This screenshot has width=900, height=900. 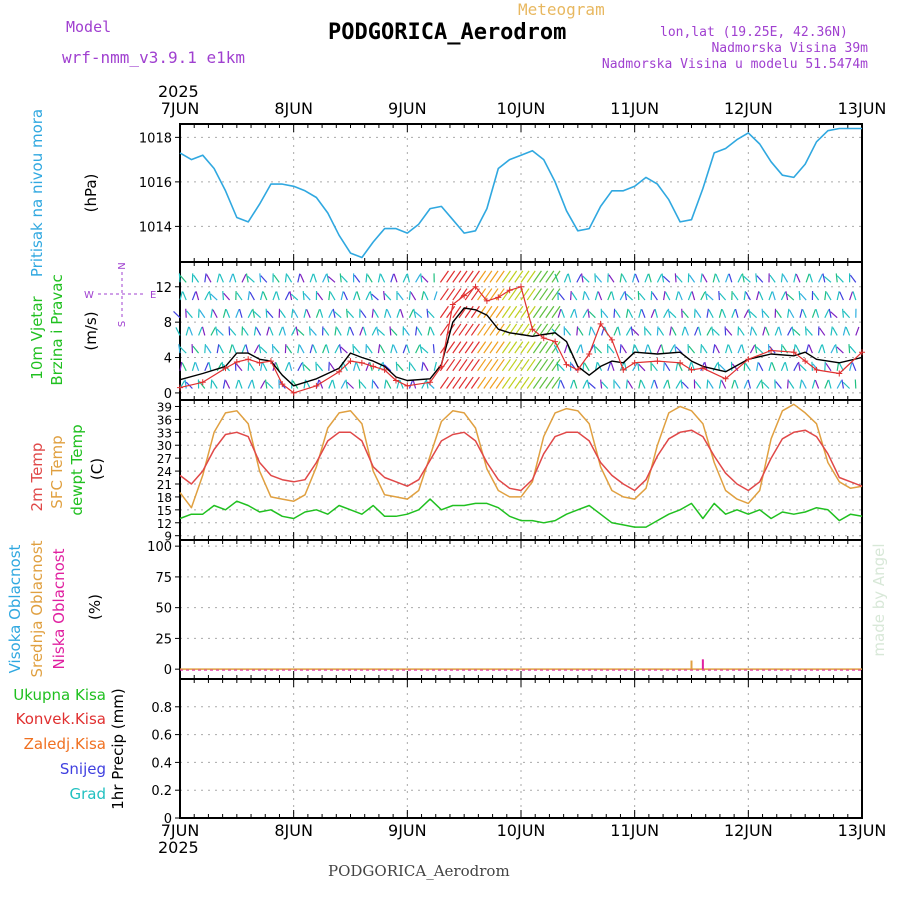 I want to click on high-cloud-axis-label: Visoka Oblacnost, so click(x=15, y=608).